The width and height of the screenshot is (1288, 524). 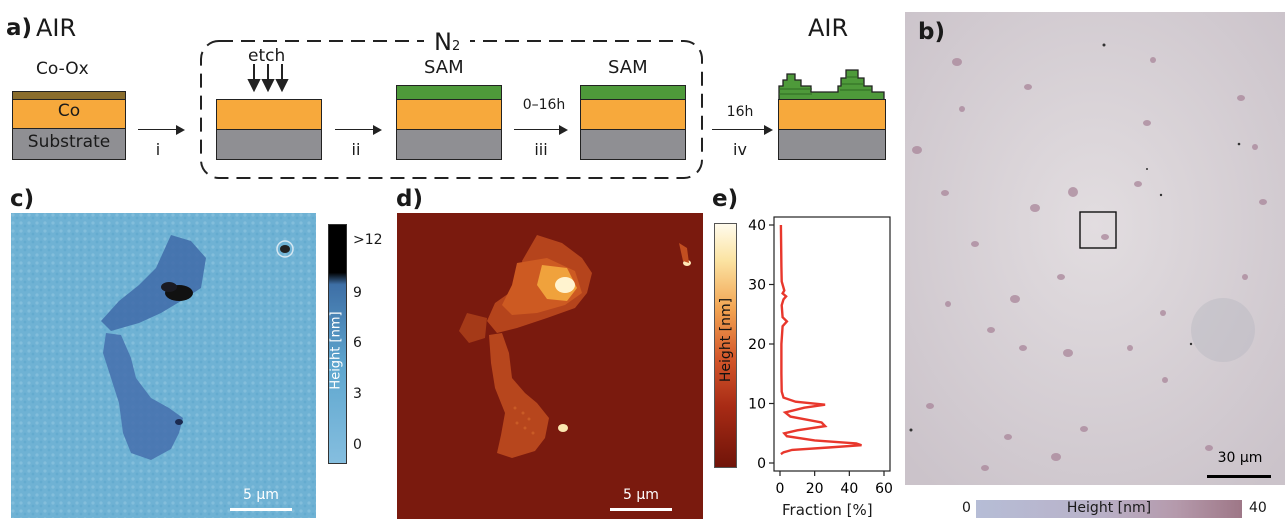 I want to click on panel-b-colorbar-label: Height [nm], so click(x=1109, y=508).